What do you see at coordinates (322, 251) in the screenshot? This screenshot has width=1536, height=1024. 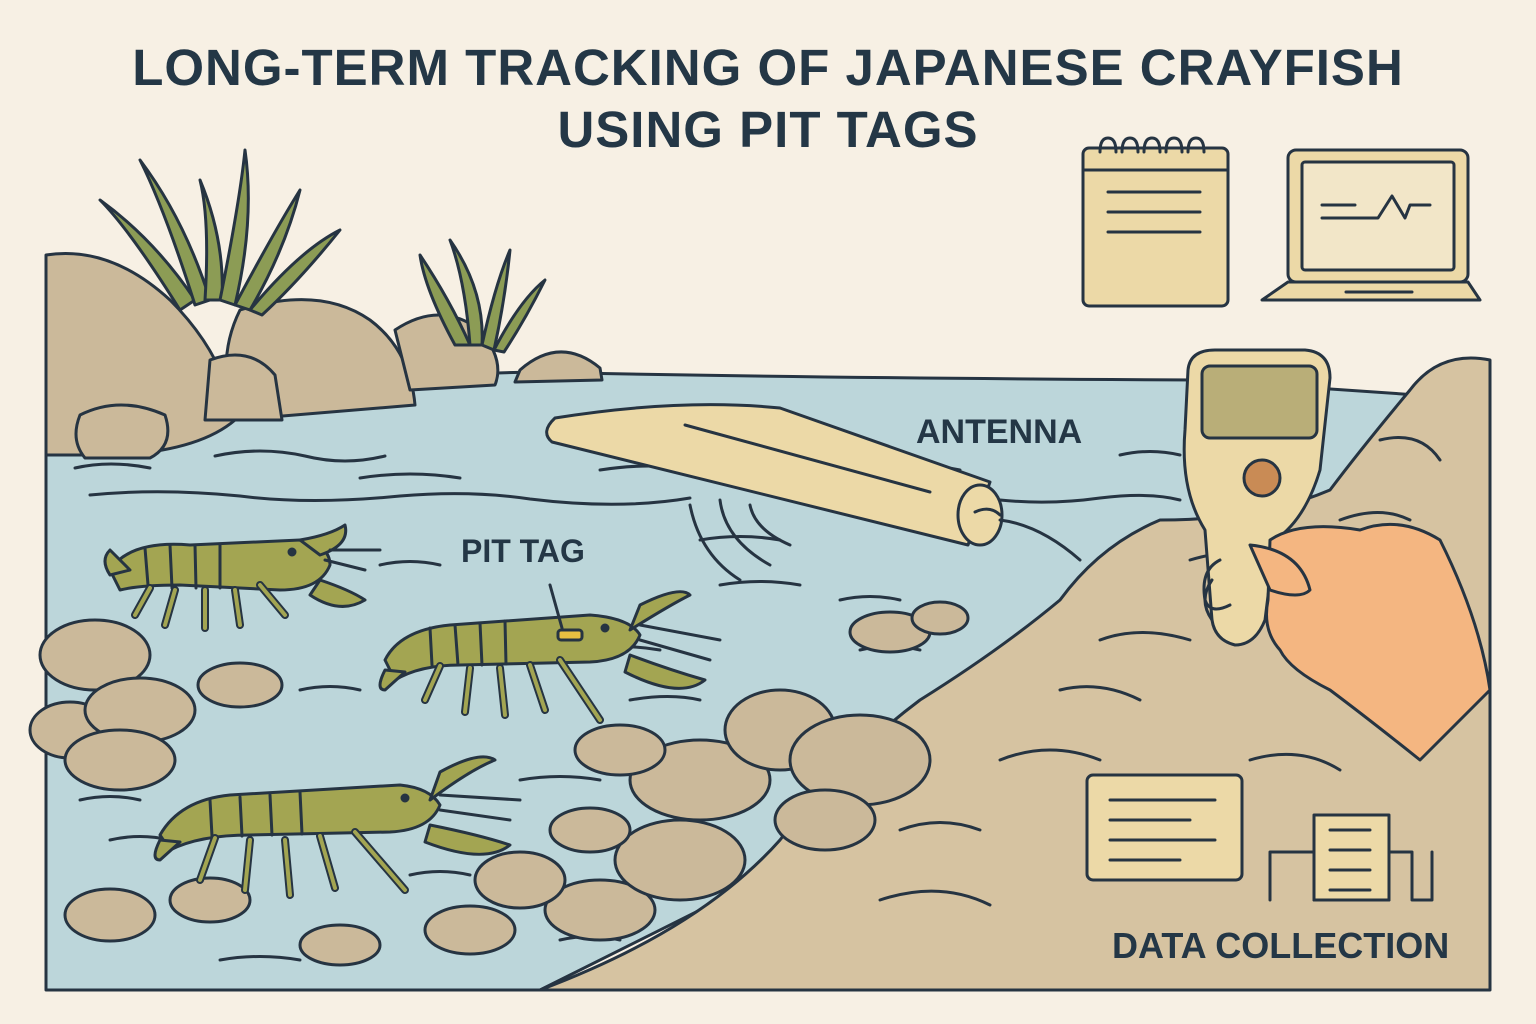 I see `plants` at bounding box center [322, 251].